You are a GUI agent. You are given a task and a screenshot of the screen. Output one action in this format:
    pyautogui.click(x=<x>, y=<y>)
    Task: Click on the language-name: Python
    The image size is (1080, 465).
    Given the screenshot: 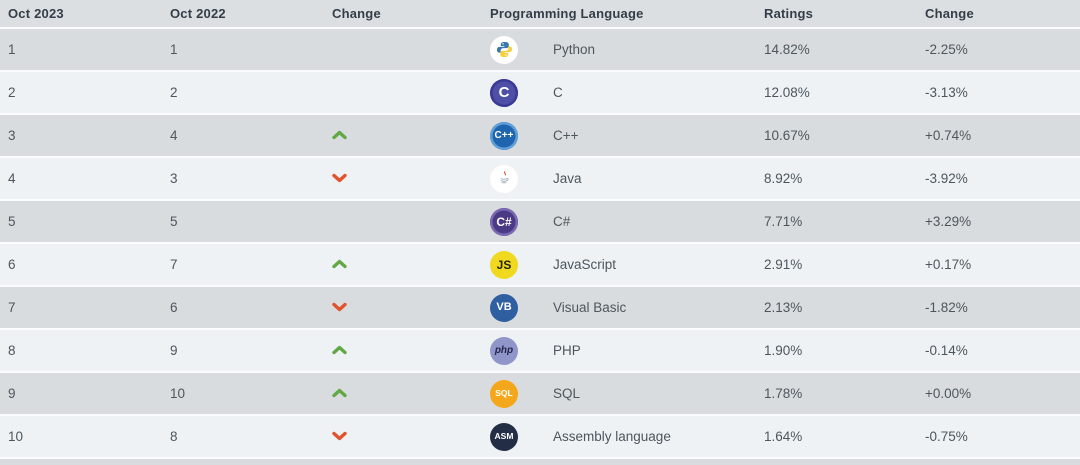 What is the action you would take?
    pyautogui.click(x=574, y=49)
    